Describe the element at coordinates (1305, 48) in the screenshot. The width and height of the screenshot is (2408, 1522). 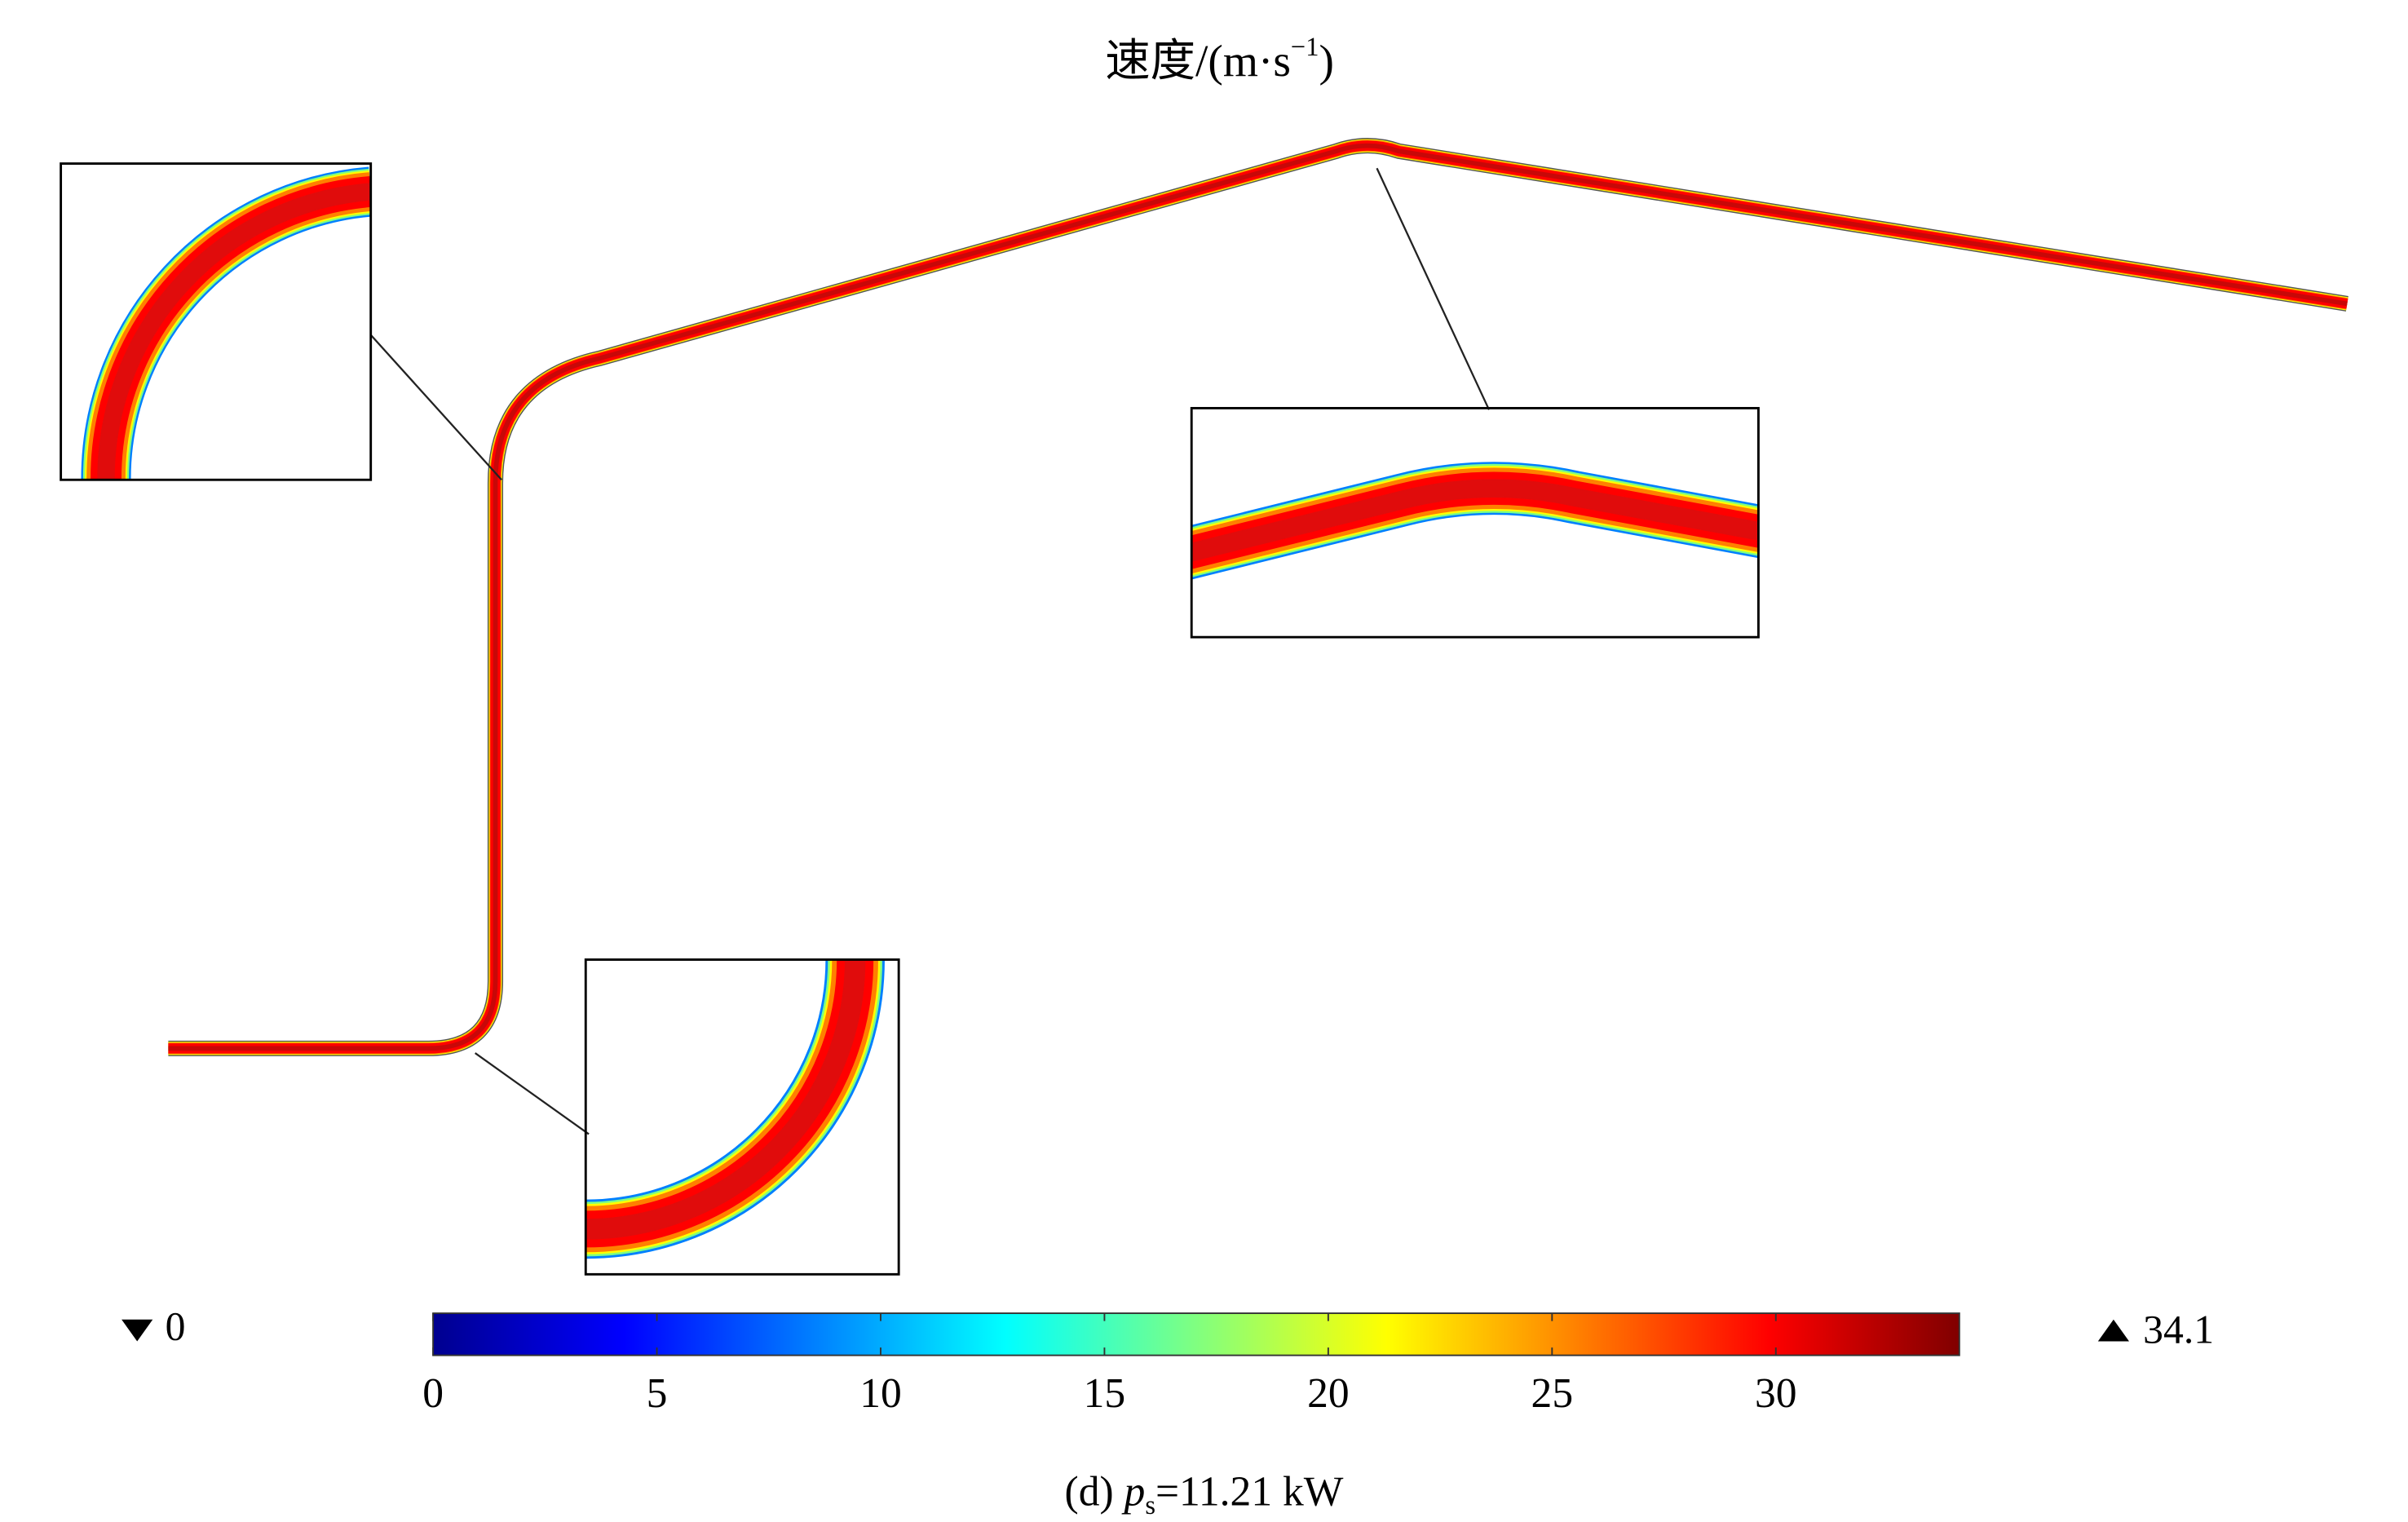
I see `title-superscript: −1` at that location.